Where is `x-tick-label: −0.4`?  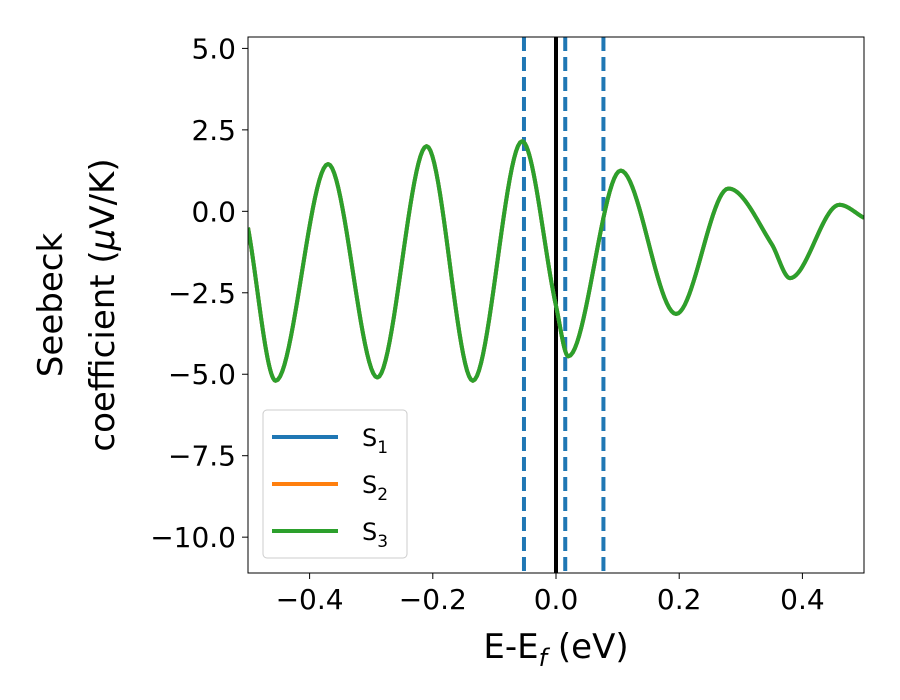
x-tick-label: −0.4 is located at coordinates (310, 599).